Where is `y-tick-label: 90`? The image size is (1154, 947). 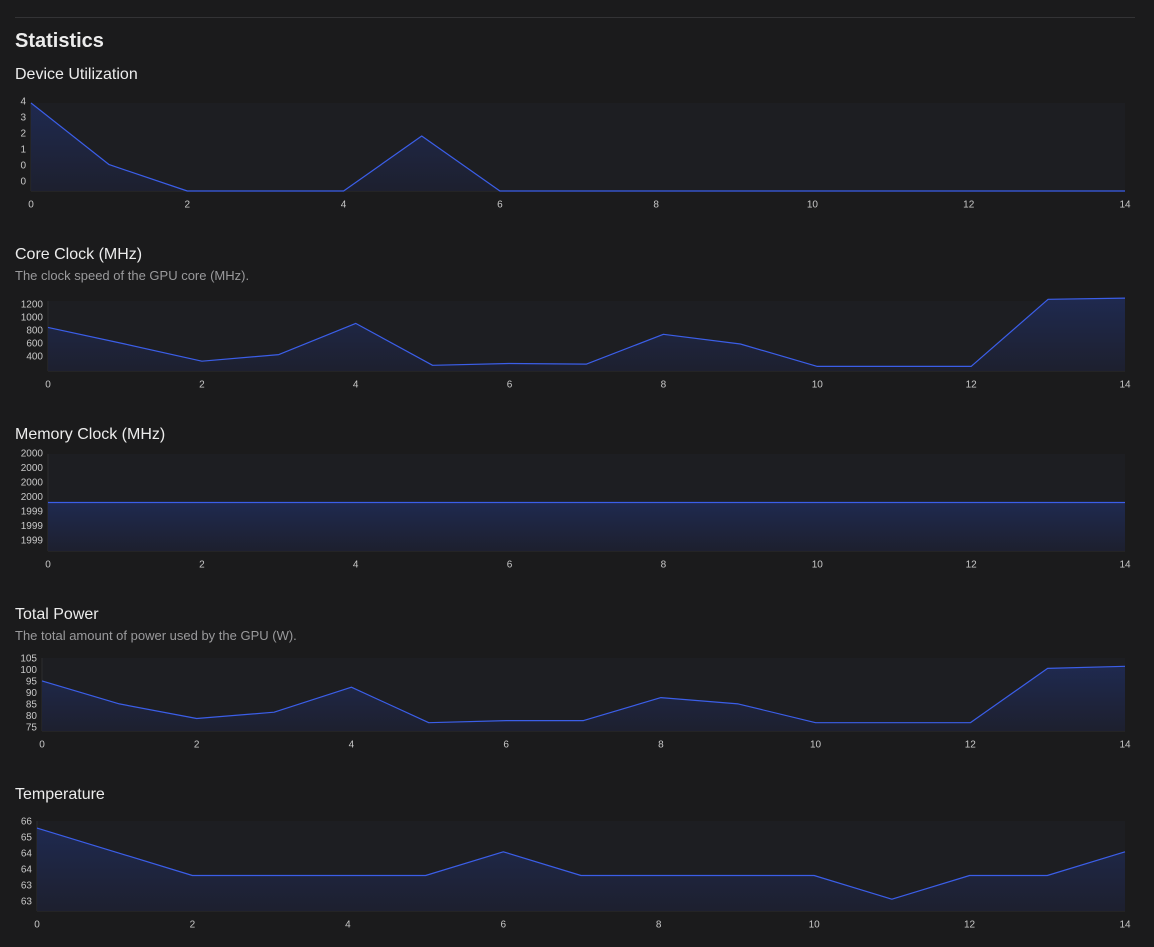
y-tick-label: 90 is located at coordinates (32, 693).